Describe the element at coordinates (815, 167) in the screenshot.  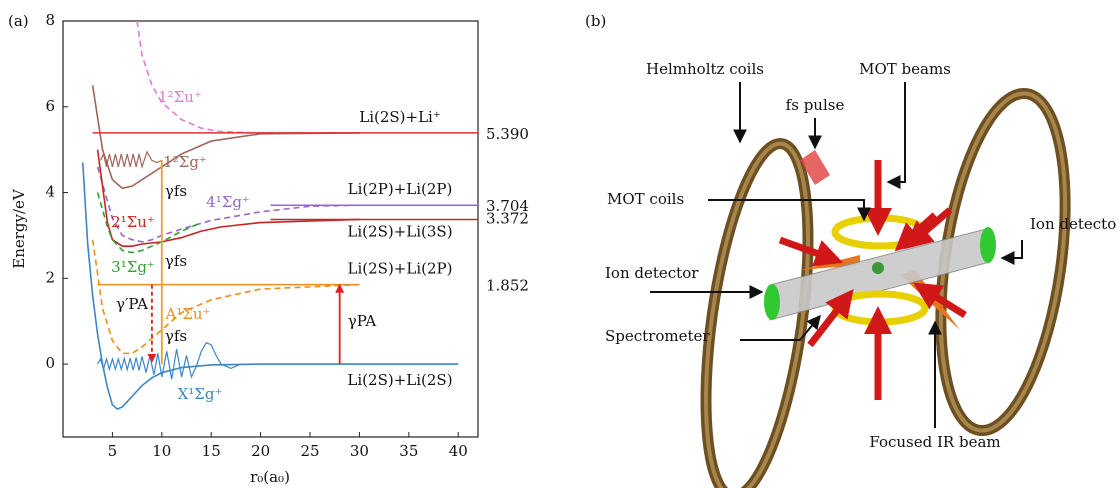
I see `fs-pulse` at that location.